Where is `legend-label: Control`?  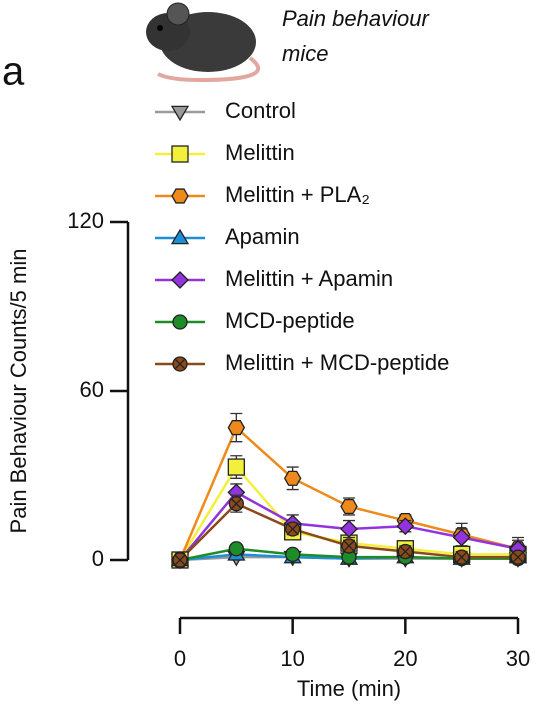 legend-label: Control is located at coordinates (260, 110).